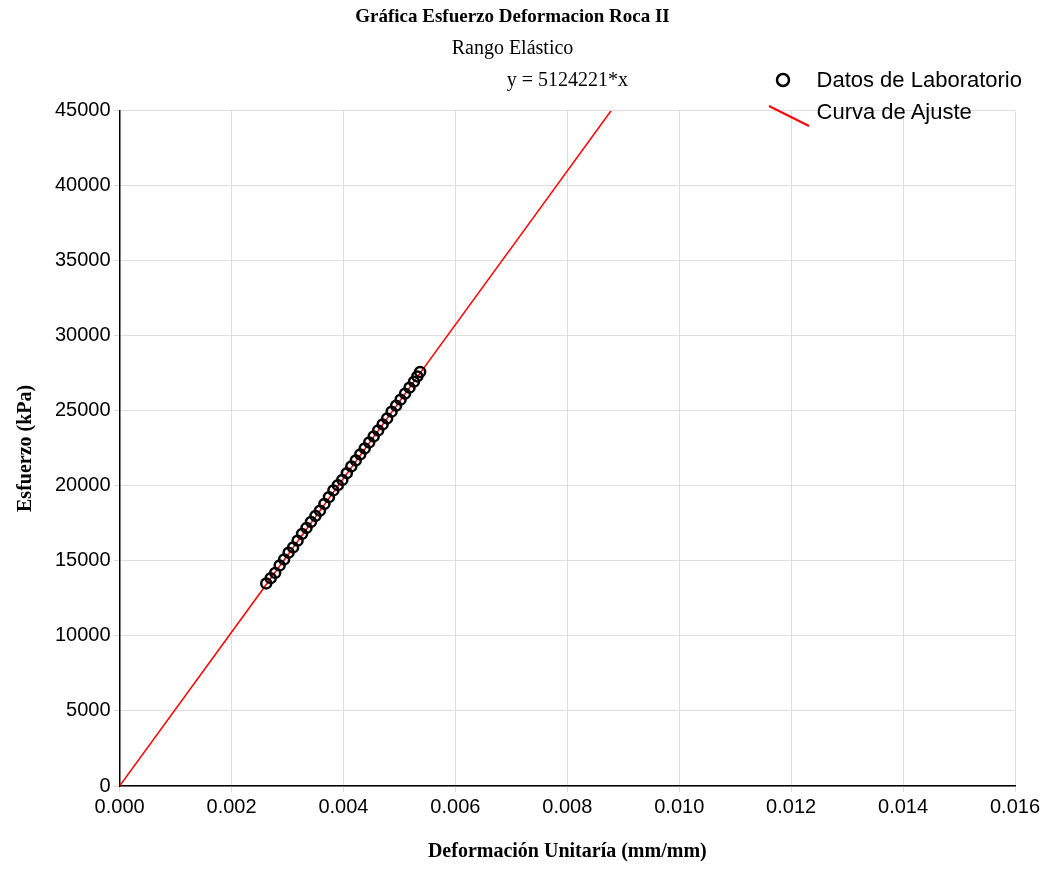 The height and width of the screenshot is (878, 1050). I want to click on y-axis-title: Esfuerzo (kPa), so click(25, 448).